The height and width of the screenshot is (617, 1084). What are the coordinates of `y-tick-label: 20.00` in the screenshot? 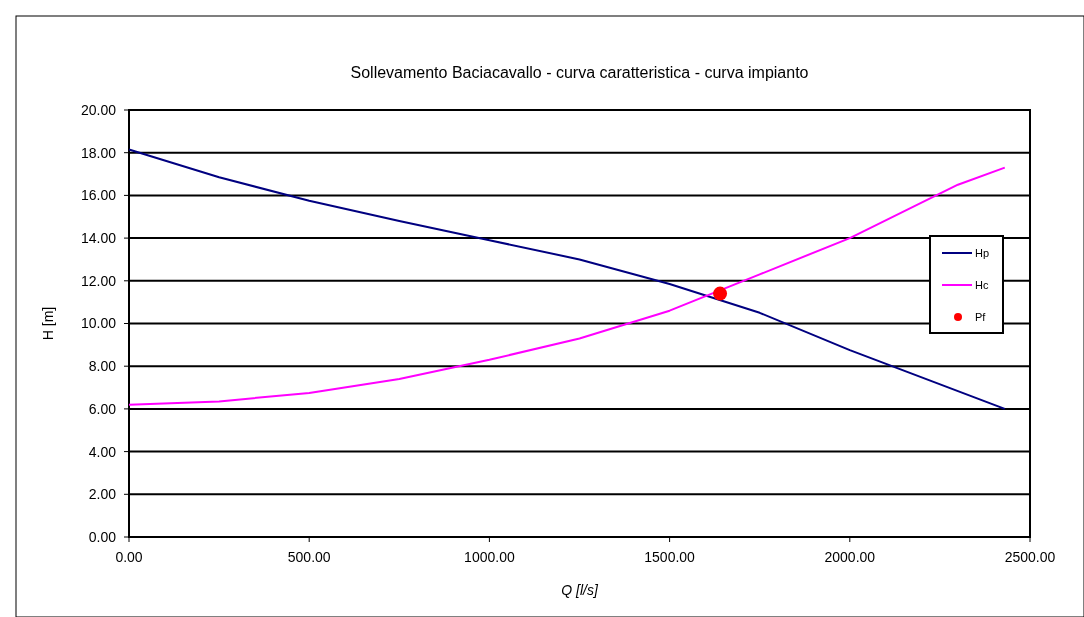 It's located at (98, 109).